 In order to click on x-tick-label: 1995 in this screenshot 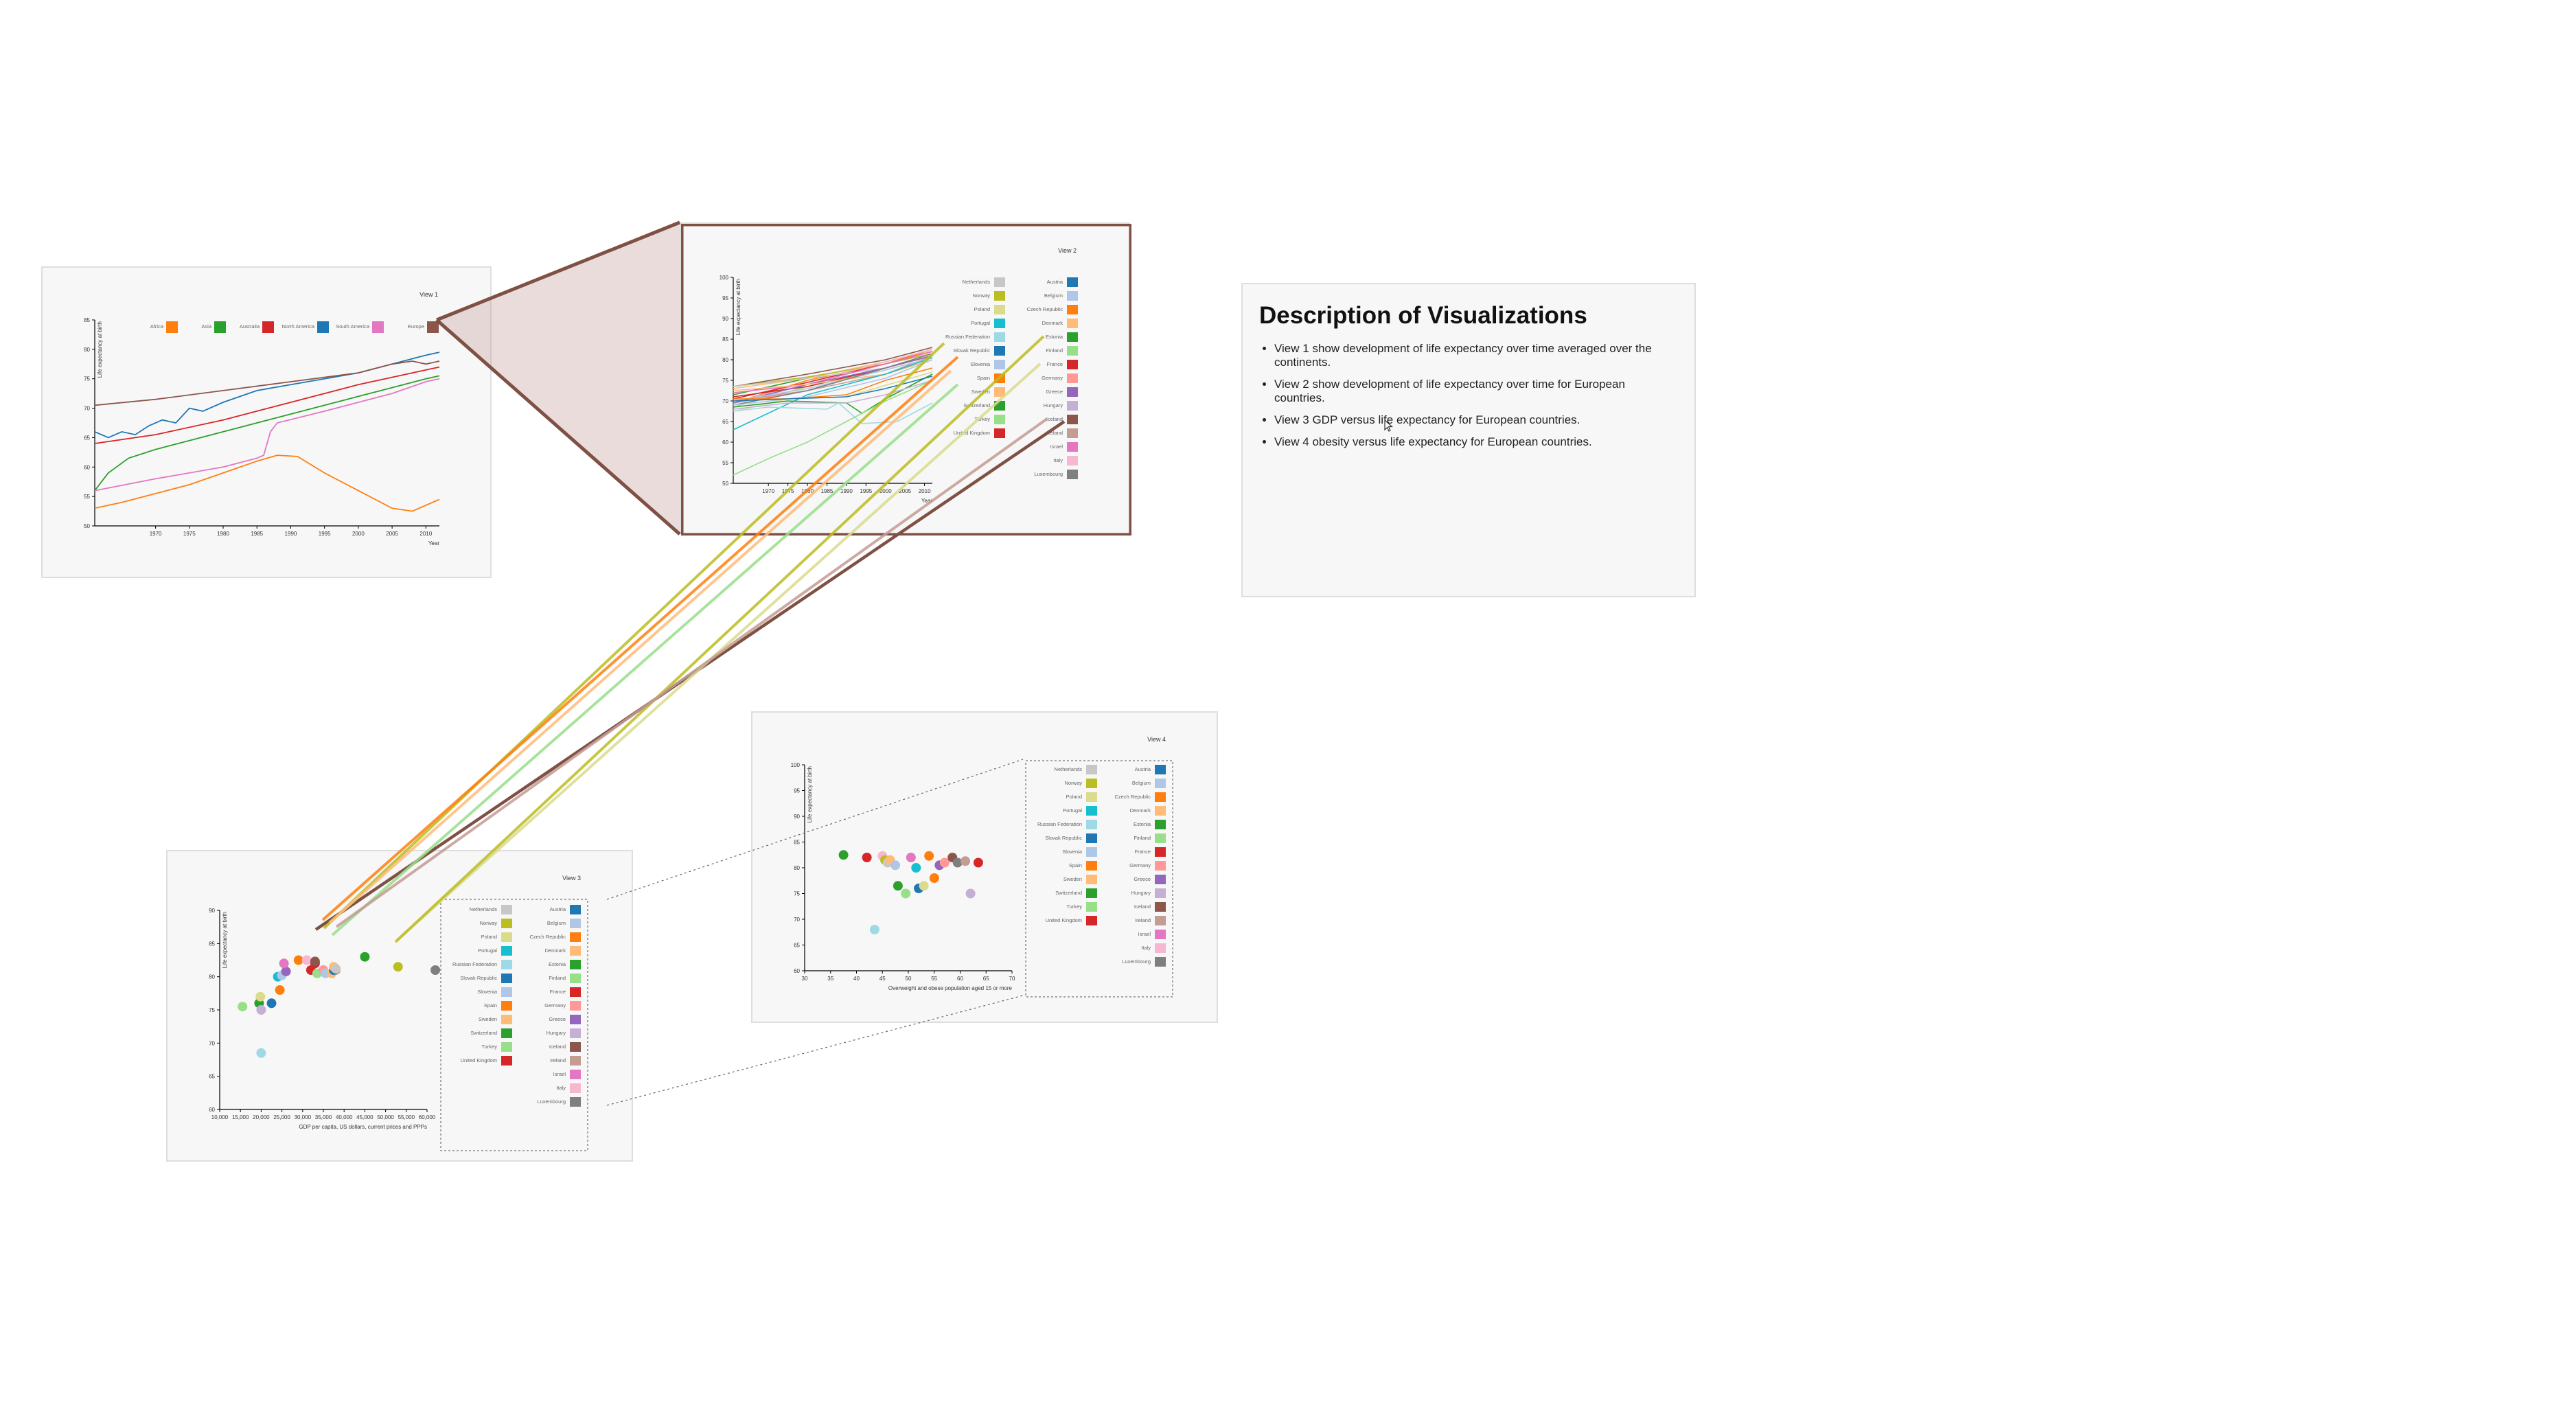, I will do `click(866, 491)`.